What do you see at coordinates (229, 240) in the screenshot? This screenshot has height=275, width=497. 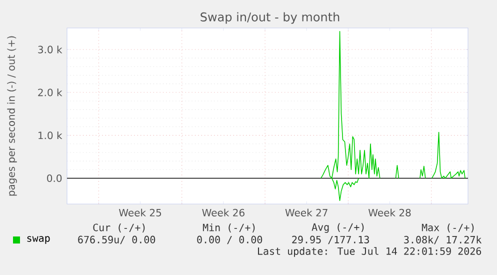 I see `text: 0.00 / 0.00` at bounding box center [229, 240].